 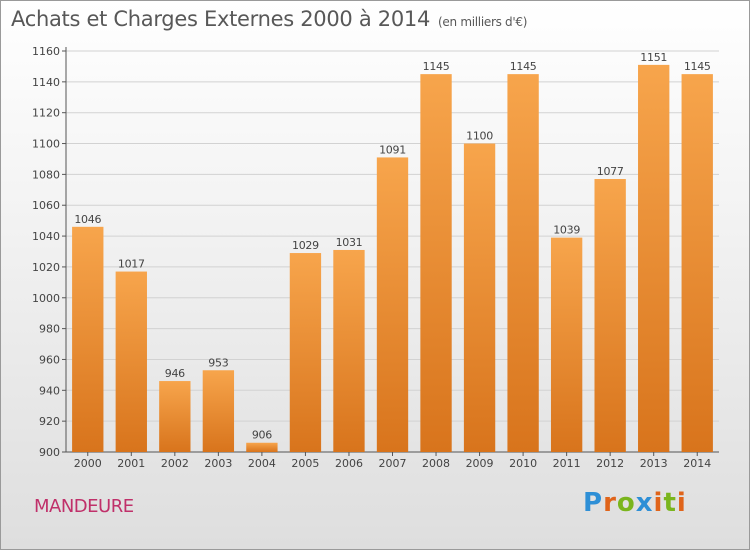 What do you see at coordinates (49, 329) in the screenshot?
I see `y-tick-label: 980` at bounding box center [49, 329].